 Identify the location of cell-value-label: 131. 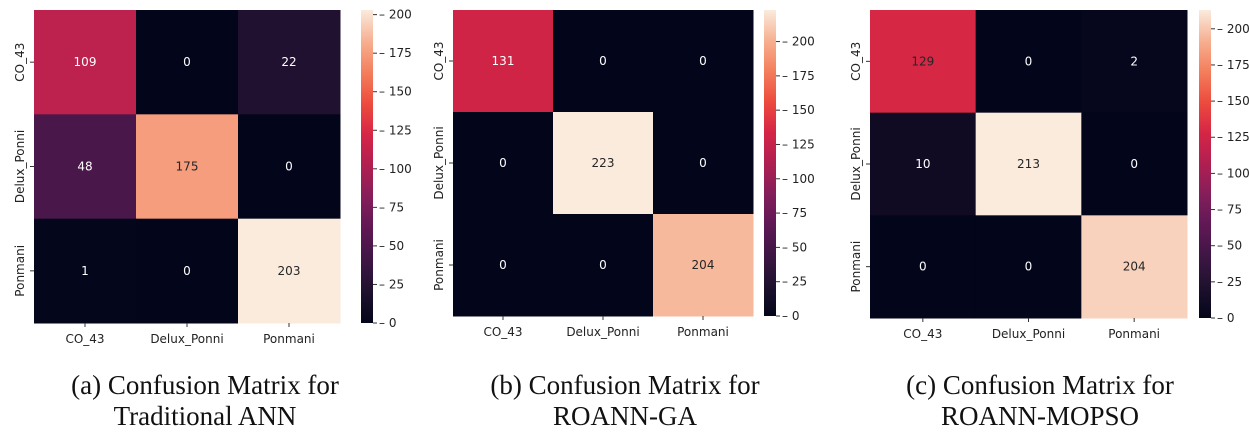
(503, 61).